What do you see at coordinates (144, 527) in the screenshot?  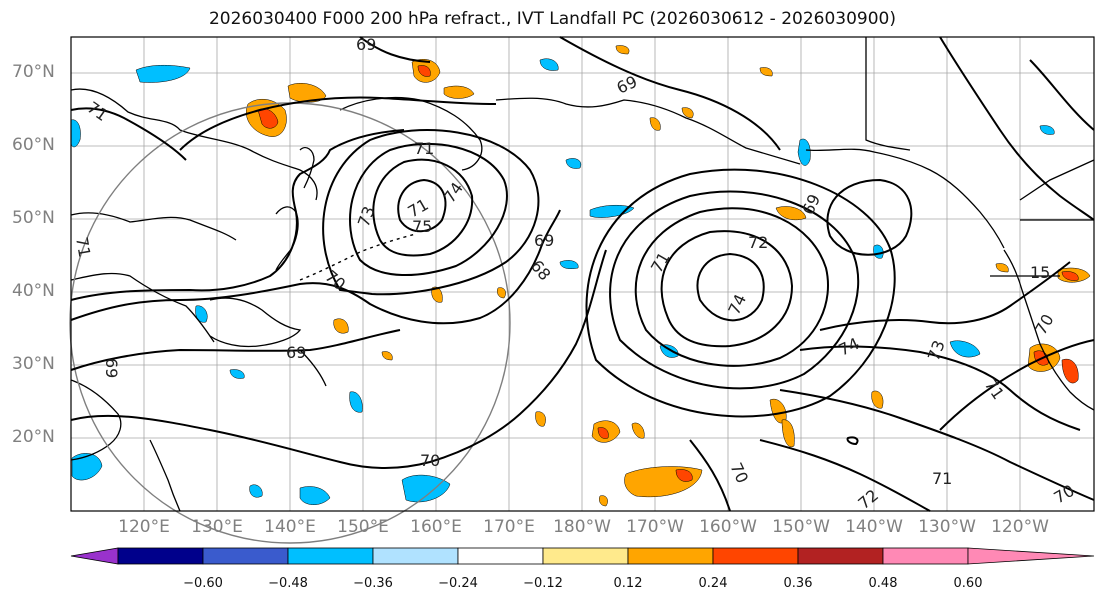 I see `lon-label-120e: 120°E` at bounding box center [144, 527].